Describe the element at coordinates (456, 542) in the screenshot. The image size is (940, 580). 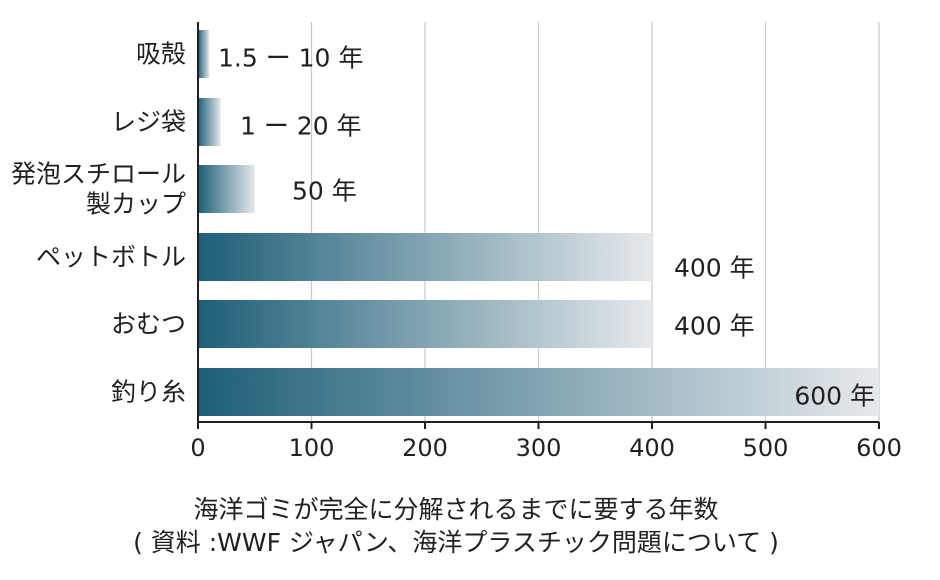
I see `caption-source: ( 資料 :WWF ジャパン、海洋プラスチック問題について )` at that location.